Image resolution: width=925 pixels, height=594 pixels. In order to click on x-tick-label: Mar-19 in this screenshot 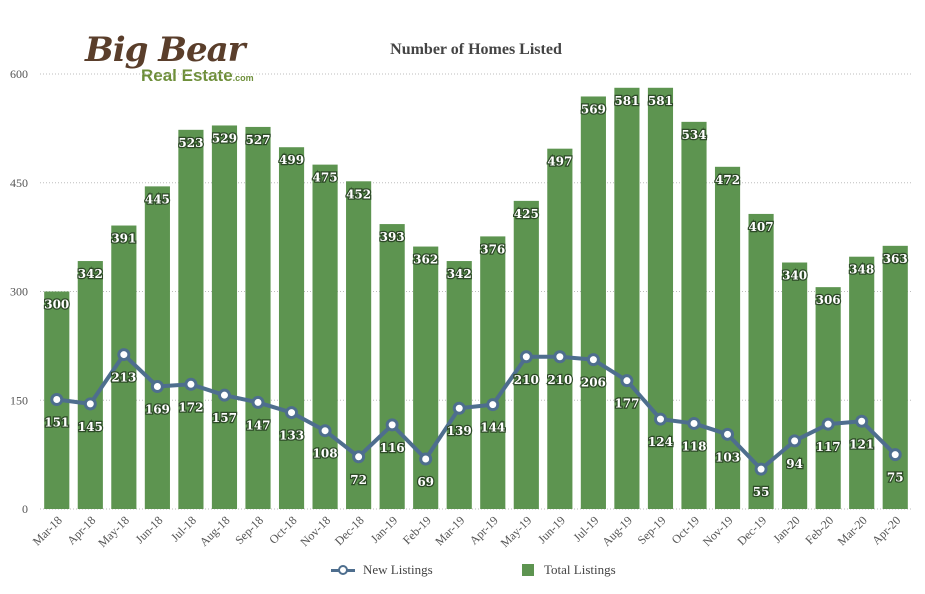, I will do `click(449, 530)`.